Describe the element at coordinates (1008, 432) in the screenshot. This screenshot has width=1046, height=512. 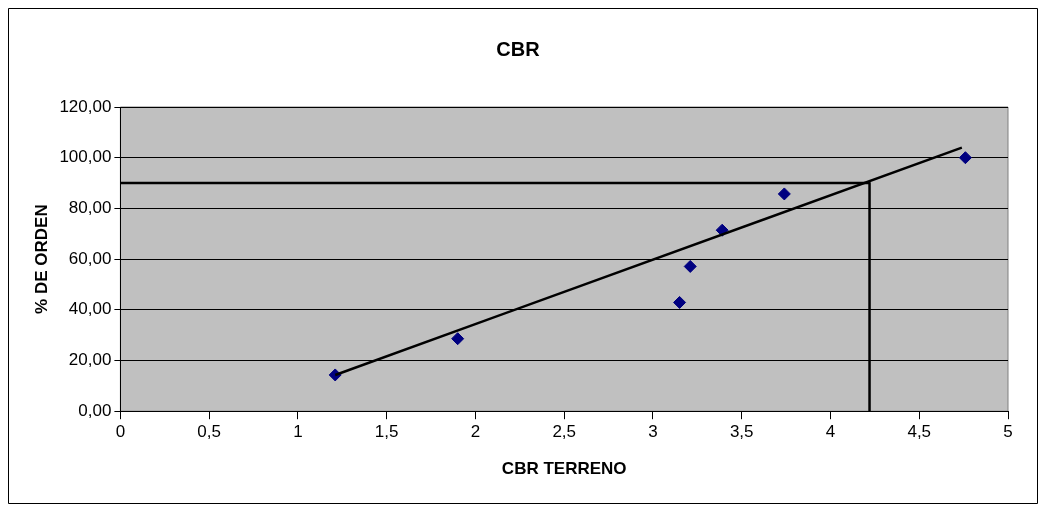
I see `x-tick-label: 5` at that location.